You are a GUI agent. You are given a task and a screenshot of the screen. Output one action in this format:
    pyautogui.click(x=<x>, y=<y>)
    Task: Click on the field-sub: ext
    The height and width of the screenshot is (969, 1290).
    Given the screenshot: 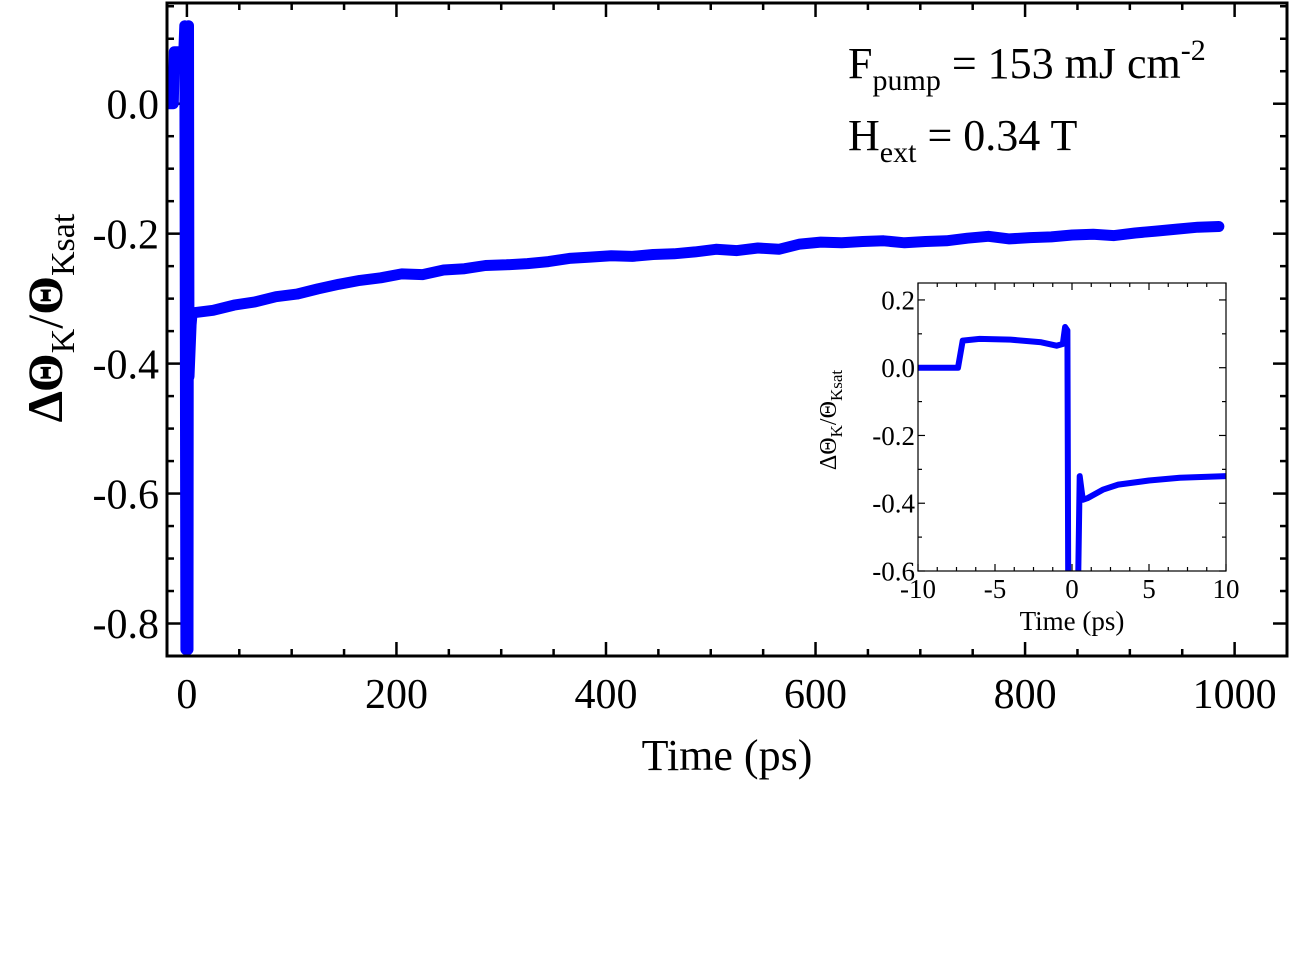 What is the action you would take?
    pyautogui.click(x=898, y=152)
    